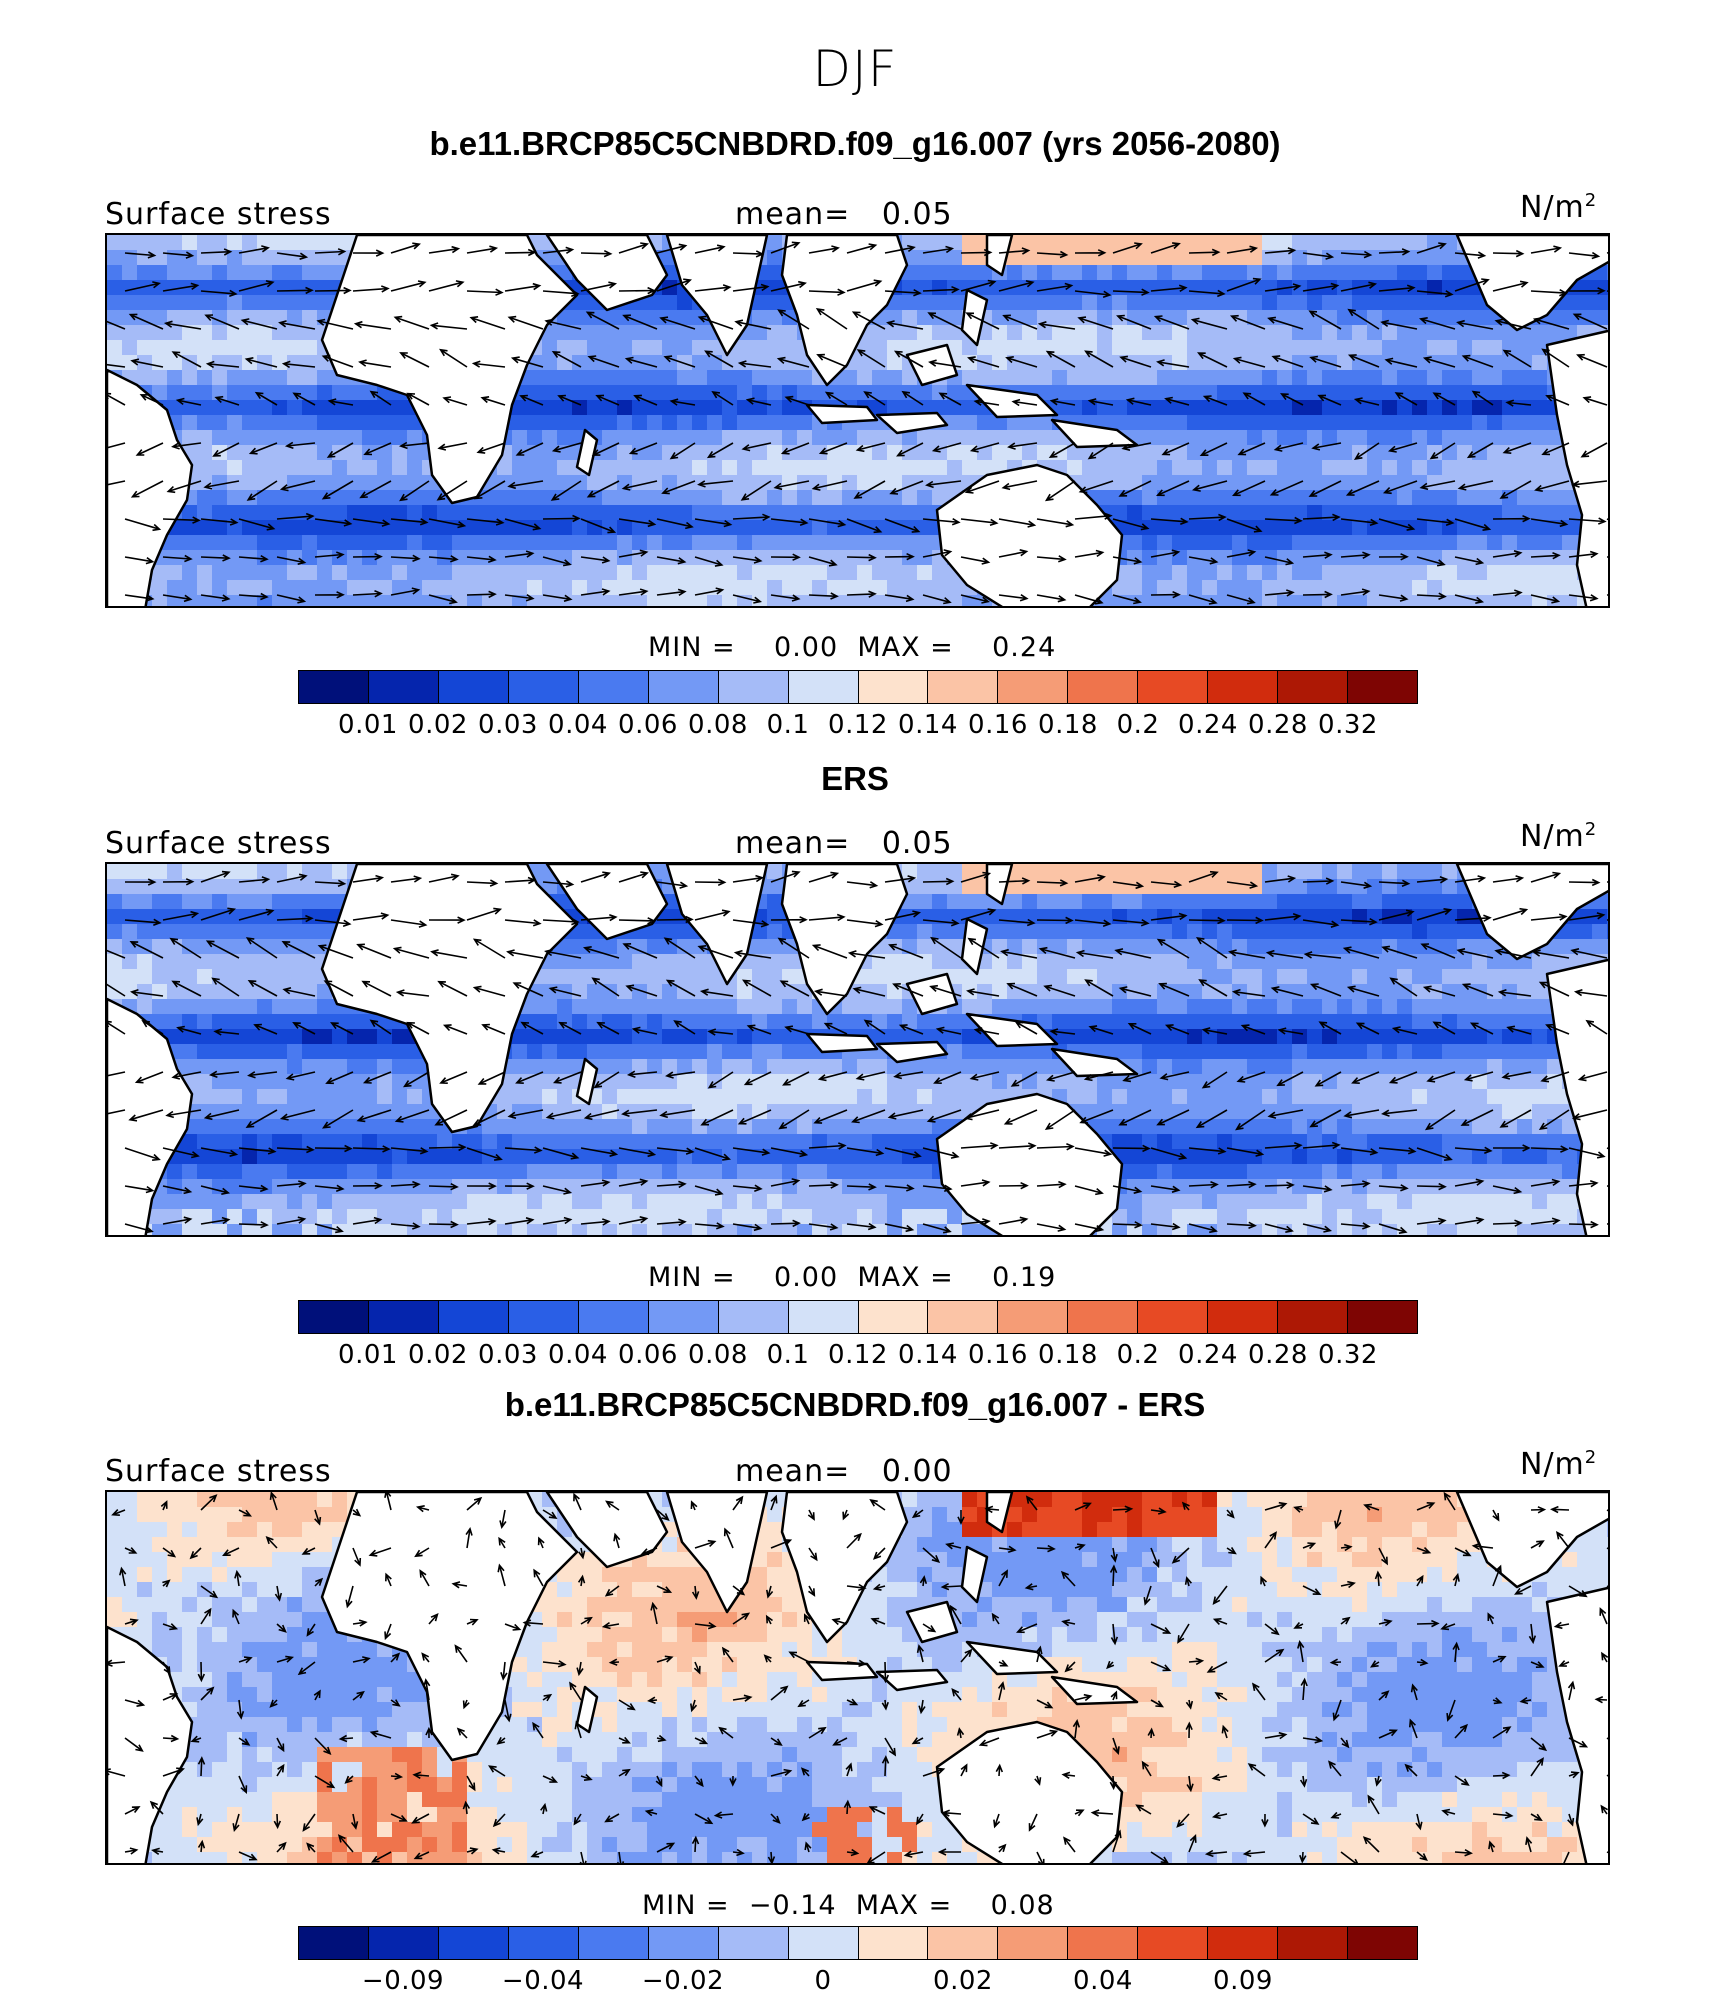 Image resolution: width=1710 pixels, height=2011 pixels. Describe the element at coordinates (1024, 1277) in the screenshot. I see `panel-2-max-value: 0.19` at that location.